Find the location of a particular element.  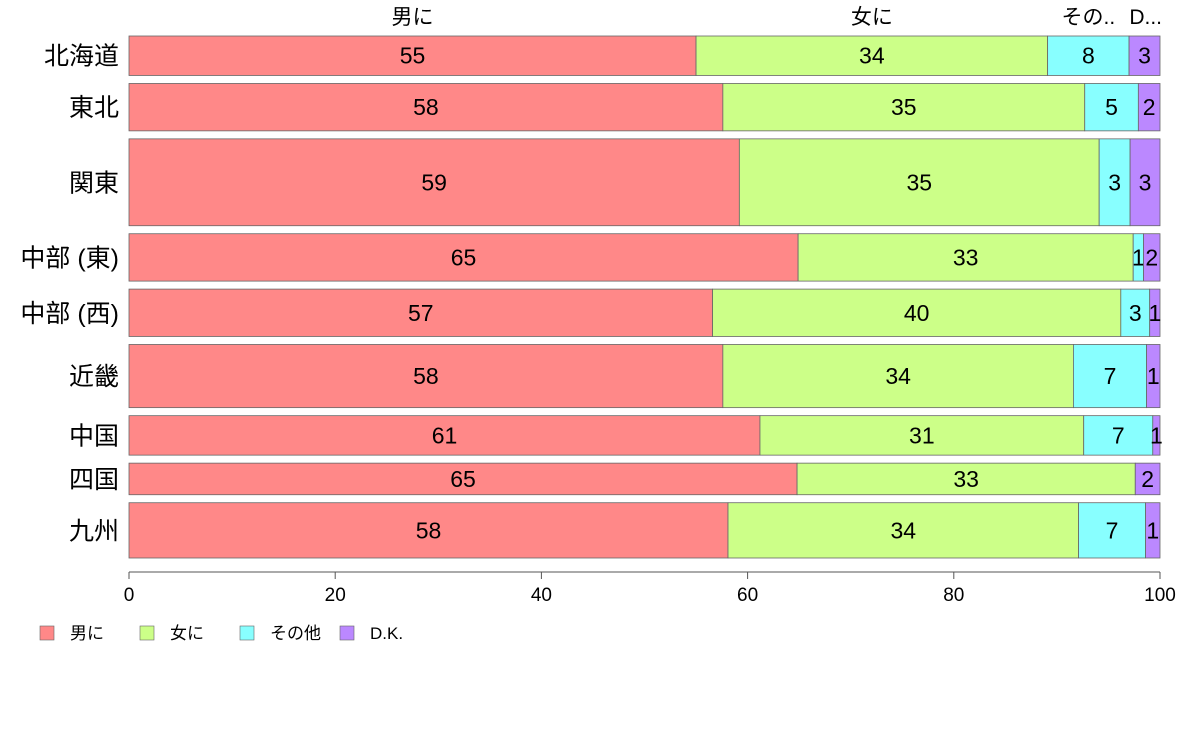

legend-label: D.K. is located at coordinates (386, 633).